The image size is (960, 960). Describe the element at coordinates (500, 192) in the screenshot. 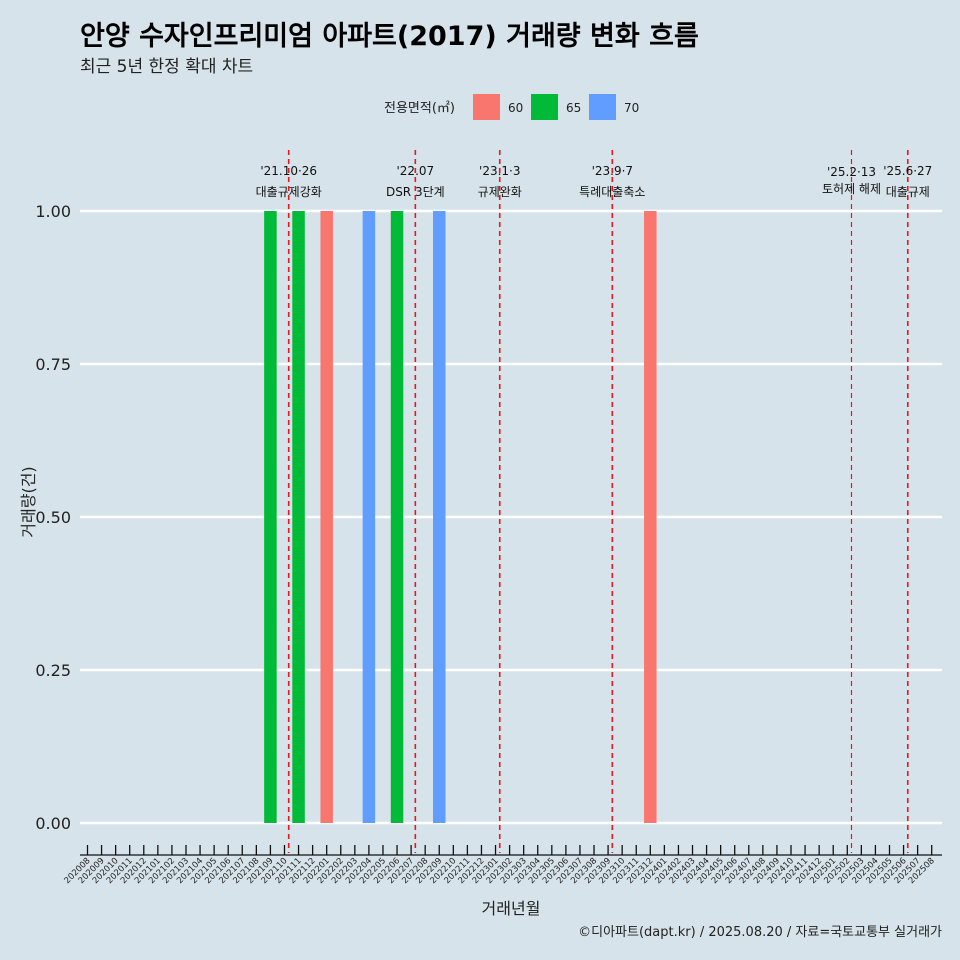

I see `event-name-label: 규제완화` at that location.